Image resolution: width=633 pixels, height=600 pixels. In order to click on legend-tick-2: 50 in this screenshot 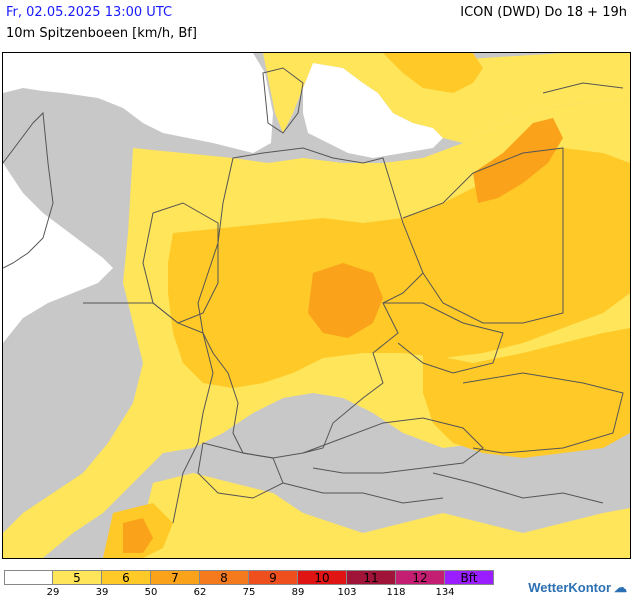, I will do `click(151, 592)`.